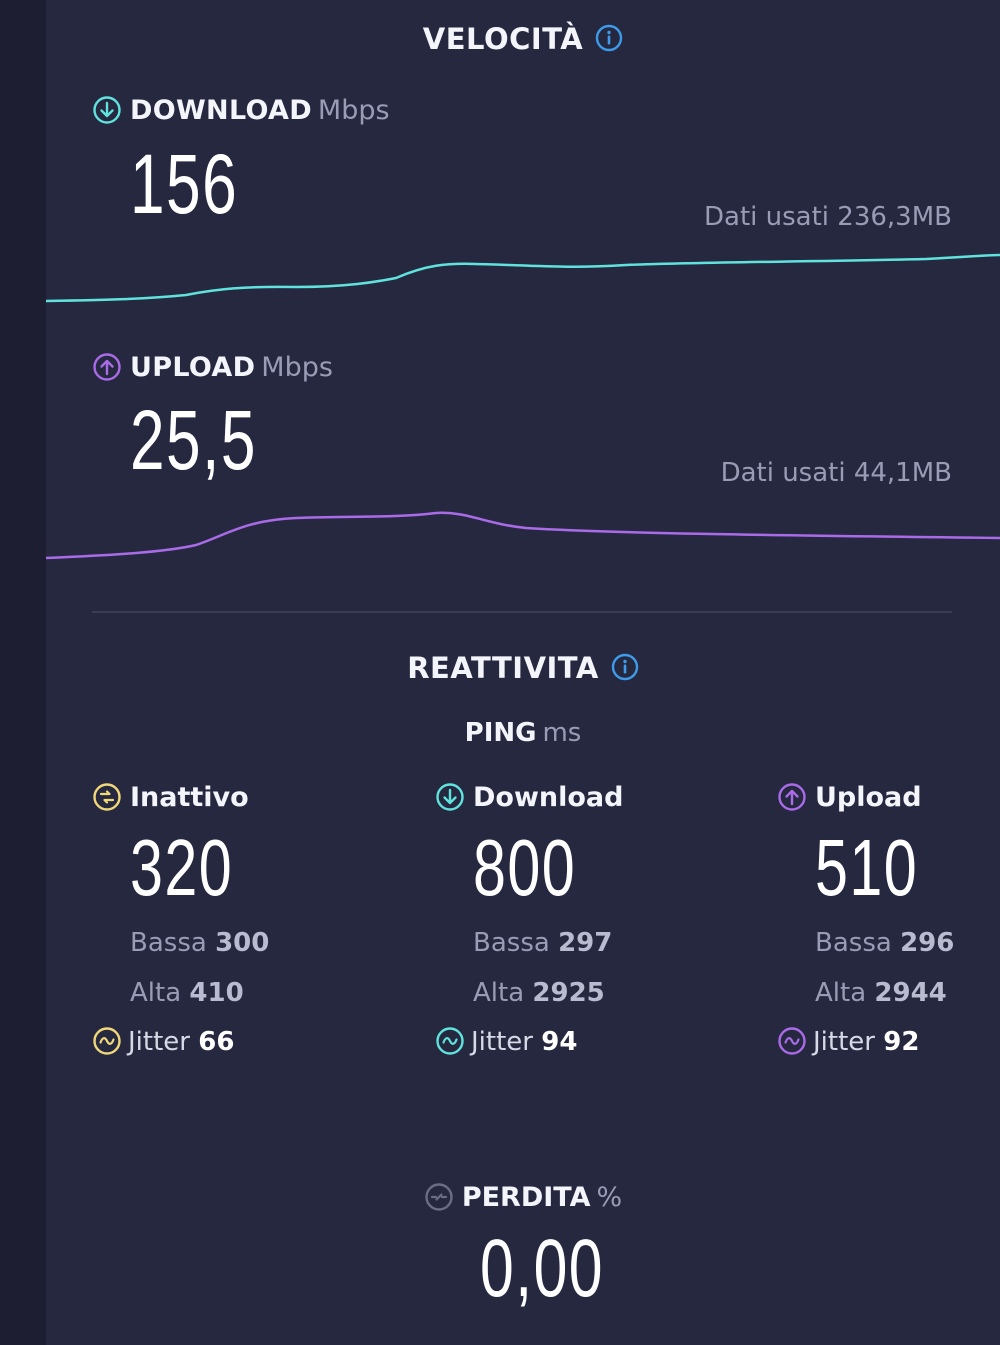 The height and width of the screenshot is (1345, 1000). Describe the element at coordinates (242, 943) in the screenshot. I see `ping-idle-low-value: 300` at that location.